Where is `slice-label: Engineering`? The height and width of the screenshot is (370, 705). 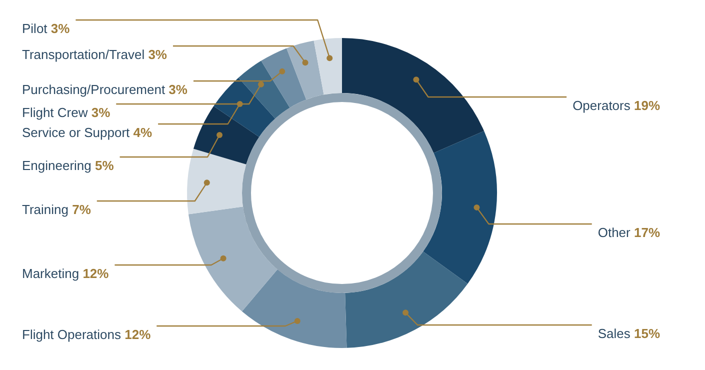
slice-label: Engineering is located at coordinates (57, 165).